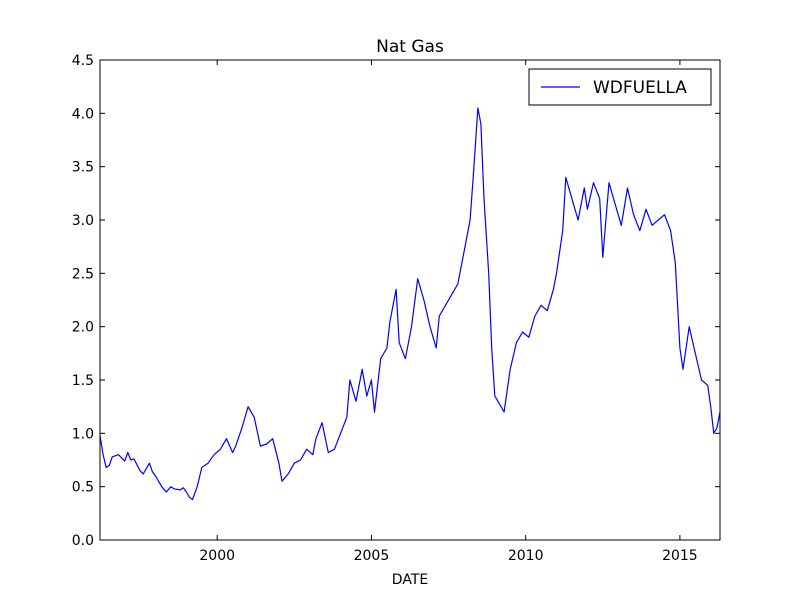 The width and height of the screenshot is (800, 600). I want to click on x-tick-label: 2015, so click(680, 556).